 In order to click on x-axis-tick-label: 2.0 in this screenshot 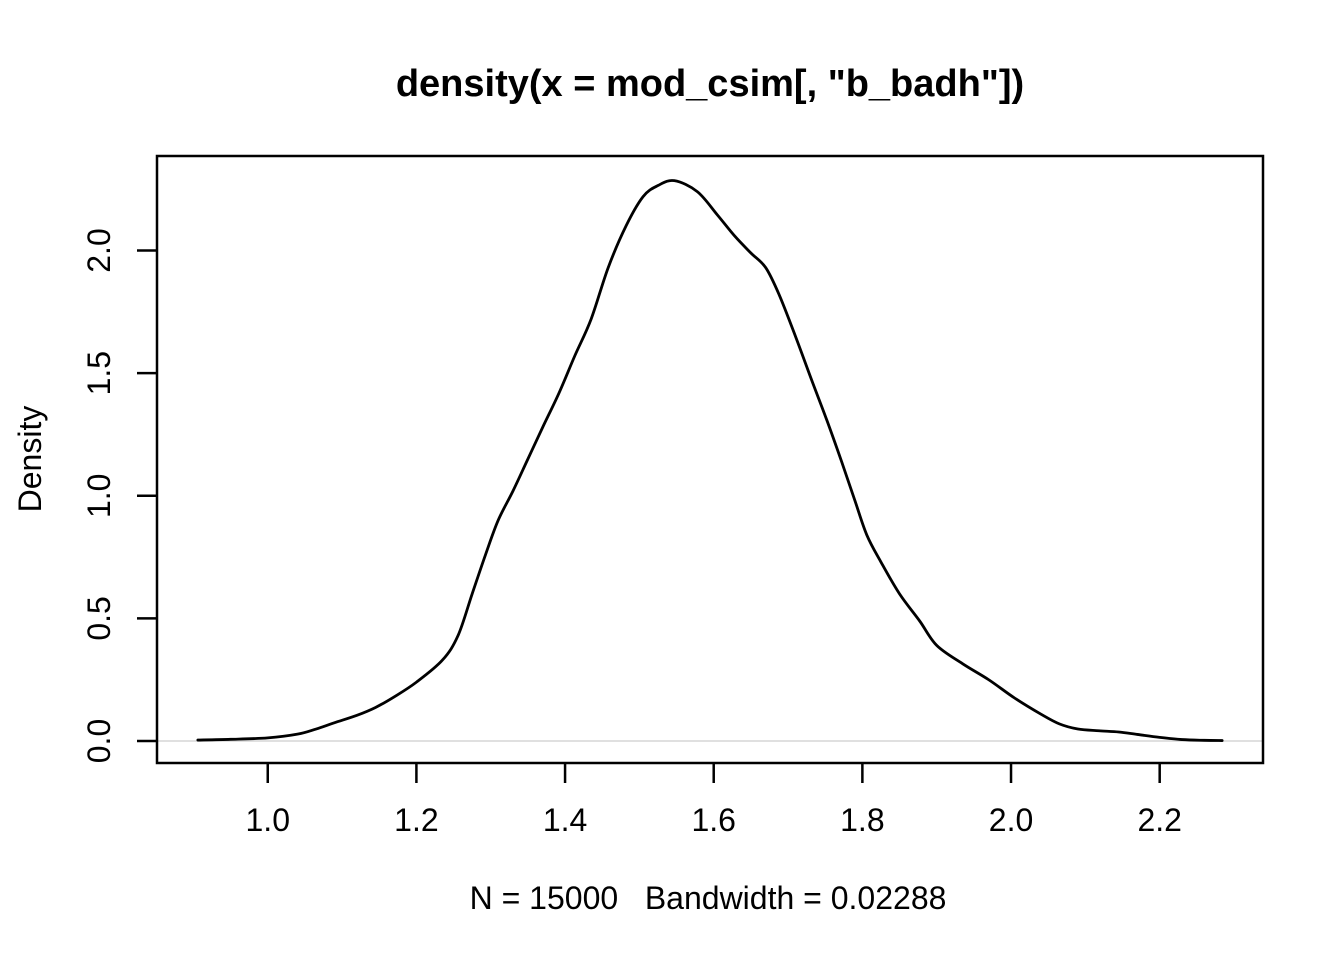, I will do `click(1011, 820)`.